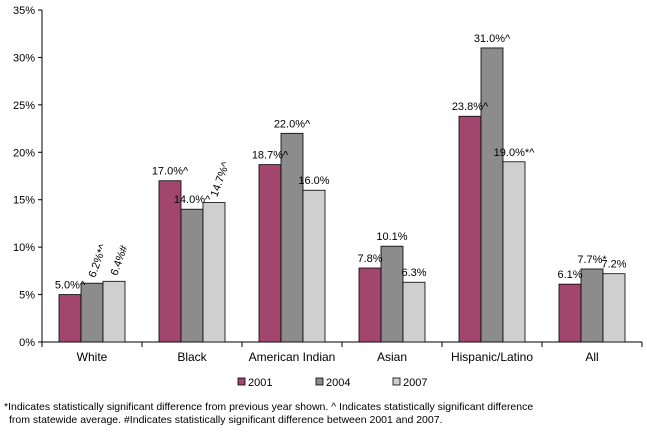 Image resolution: width=647 pixels, height=446 pixels. I want to click on legend-label-2007: 2007, so click(415, 383).